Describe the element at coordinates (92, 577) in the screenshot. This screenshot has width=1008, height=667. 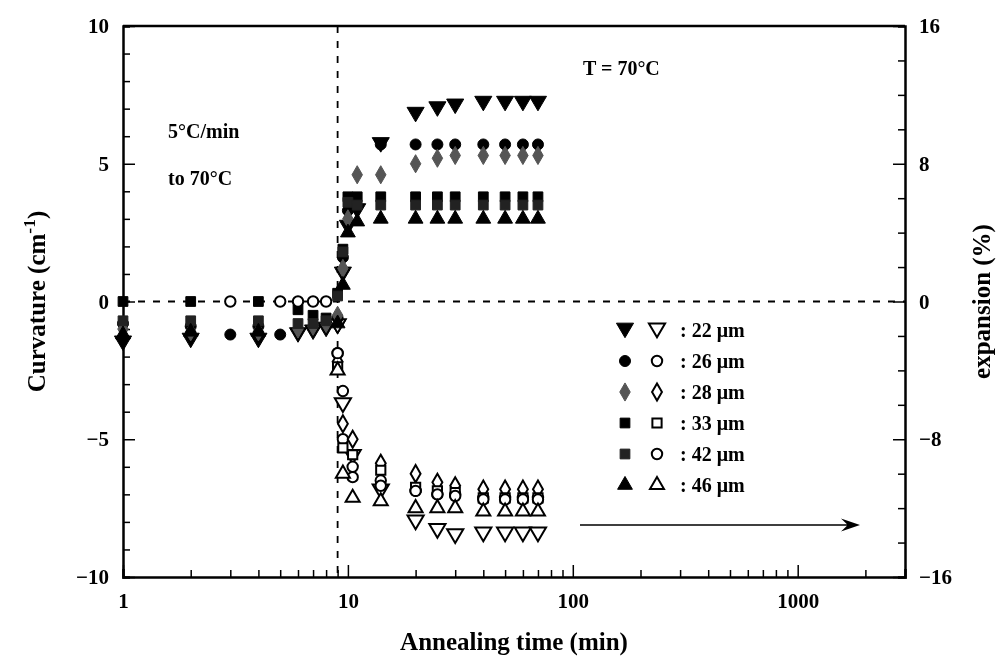
I see `y-tick-label: −10` at that location.